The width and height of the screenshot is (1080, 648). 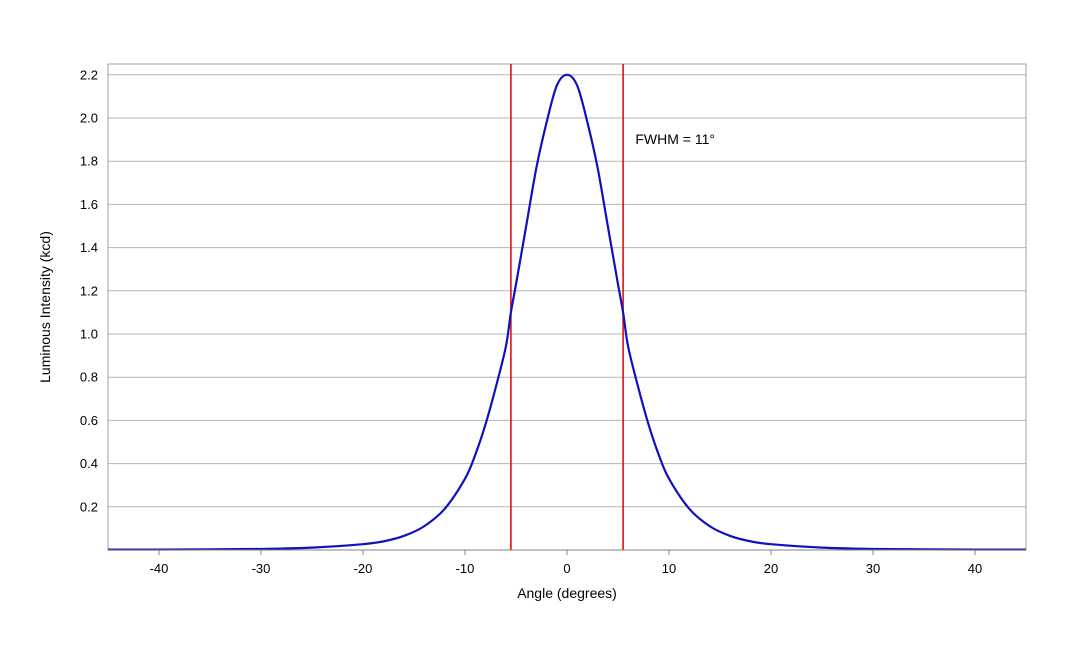 What do you see at coordinates (669, 568) in the screenshot?
I see `x-tick-label: 10` at bounding box center [669, 568].